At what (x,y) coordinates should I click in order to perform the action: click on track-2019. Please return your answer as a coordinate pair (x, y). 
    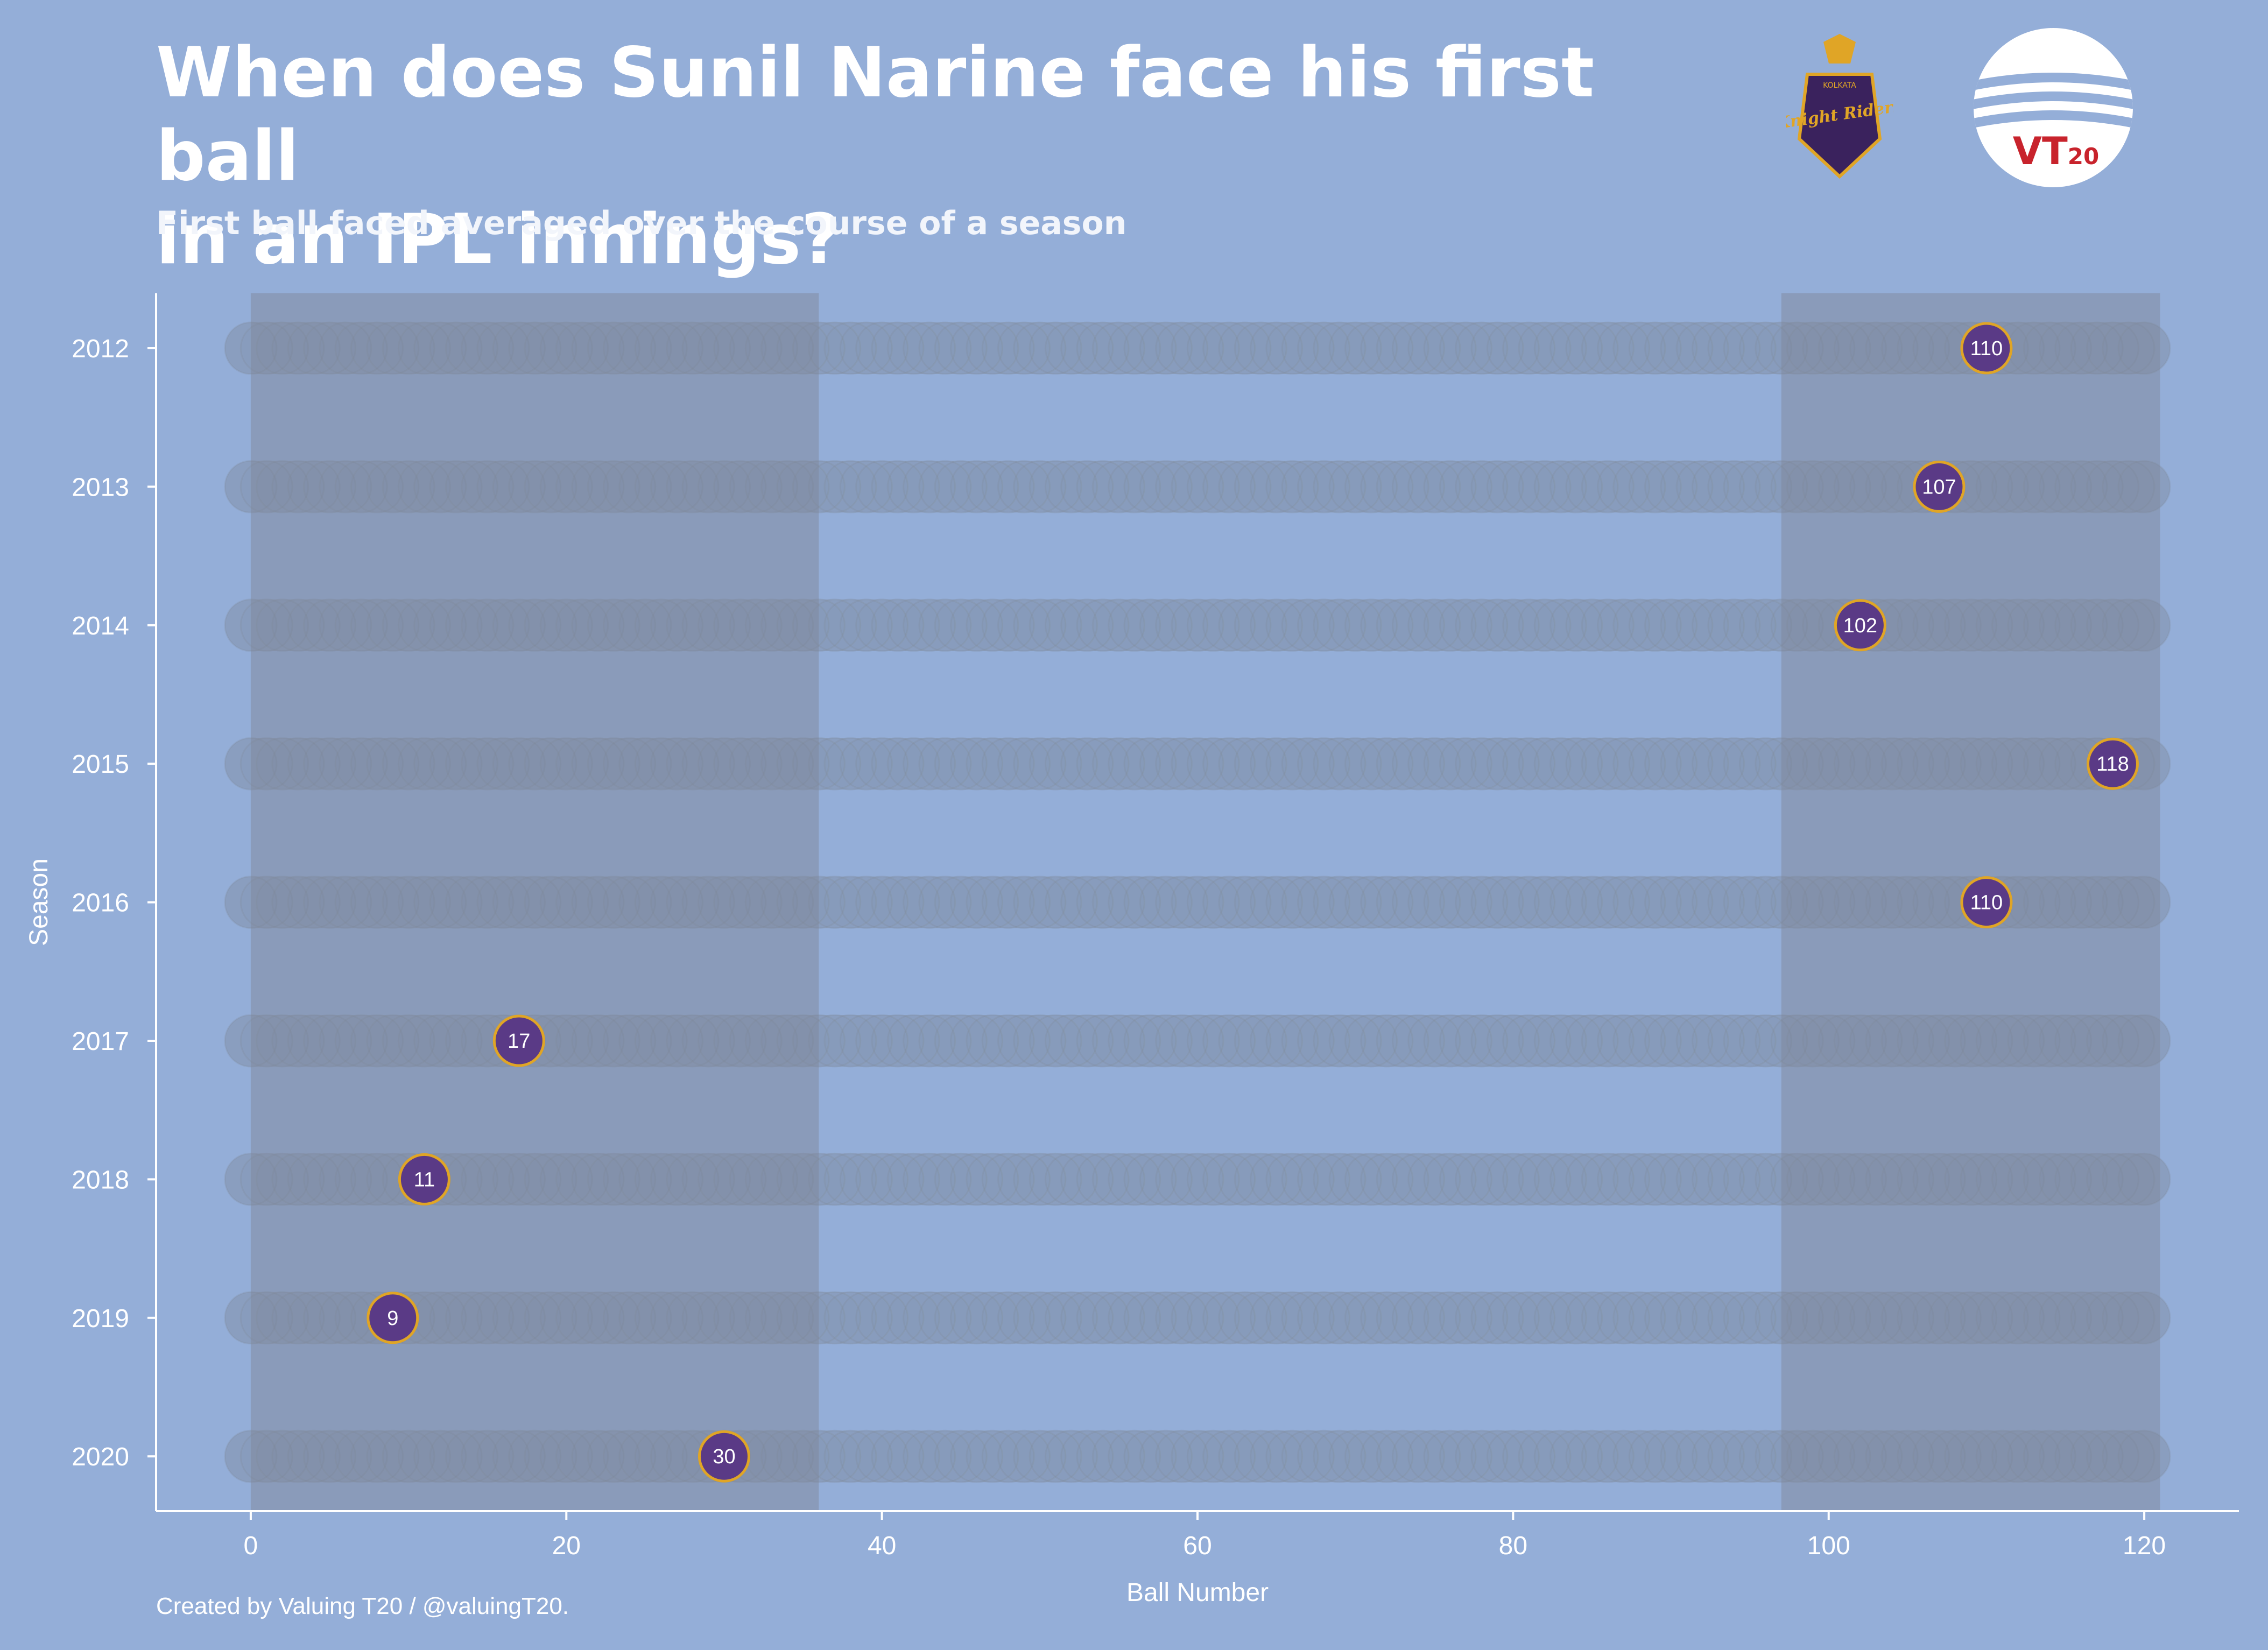
    Looking at the image, I should click on (1197, 1318).